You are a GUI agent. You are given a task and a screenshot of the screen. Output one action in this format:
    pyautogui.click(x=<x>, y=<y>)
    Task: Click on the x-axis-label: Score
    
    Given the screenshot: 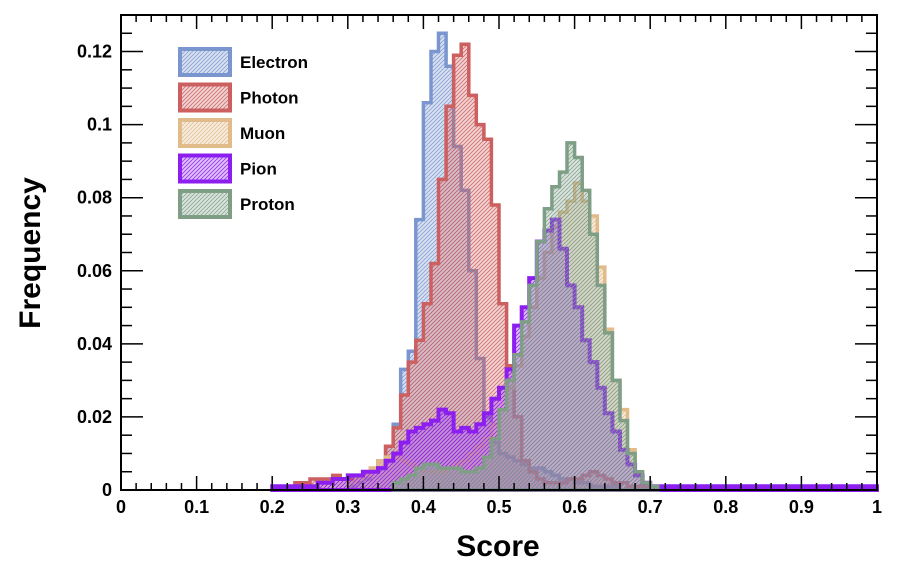 What is the action you would take?
    pyautogui.click(x=497, y=546)
    